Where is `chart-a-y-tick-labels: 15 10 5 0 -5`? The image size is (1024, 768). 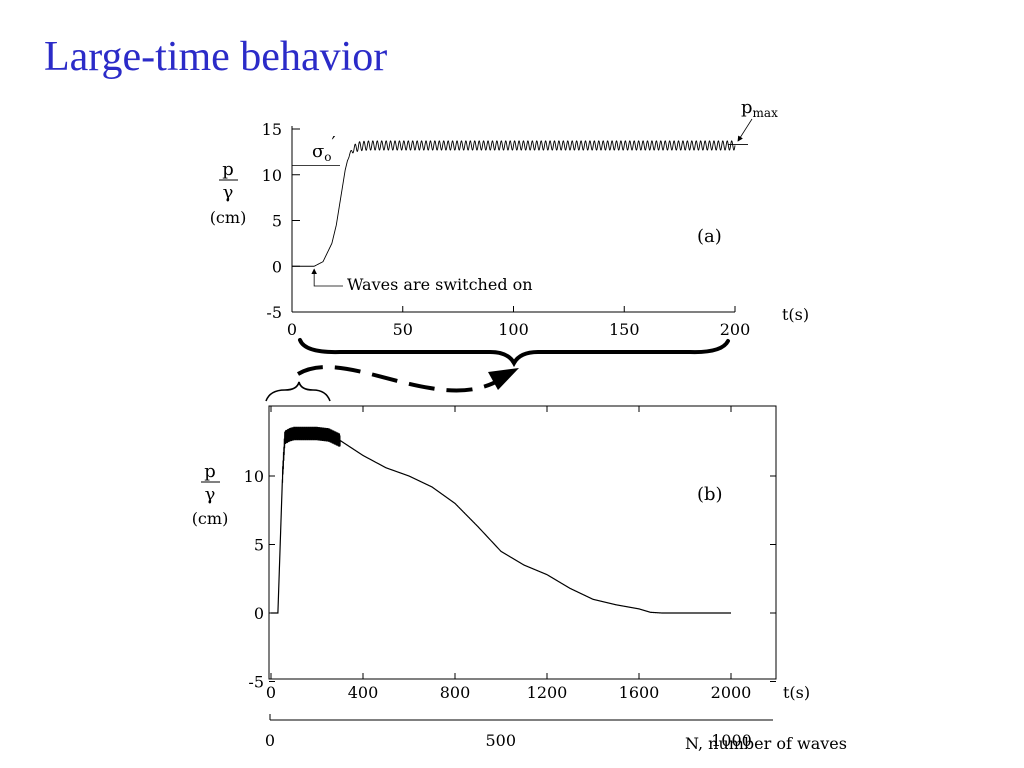 chart-a-y-tick-labels: 15 10 5 0 -5 is located at coordinates (272, 221).